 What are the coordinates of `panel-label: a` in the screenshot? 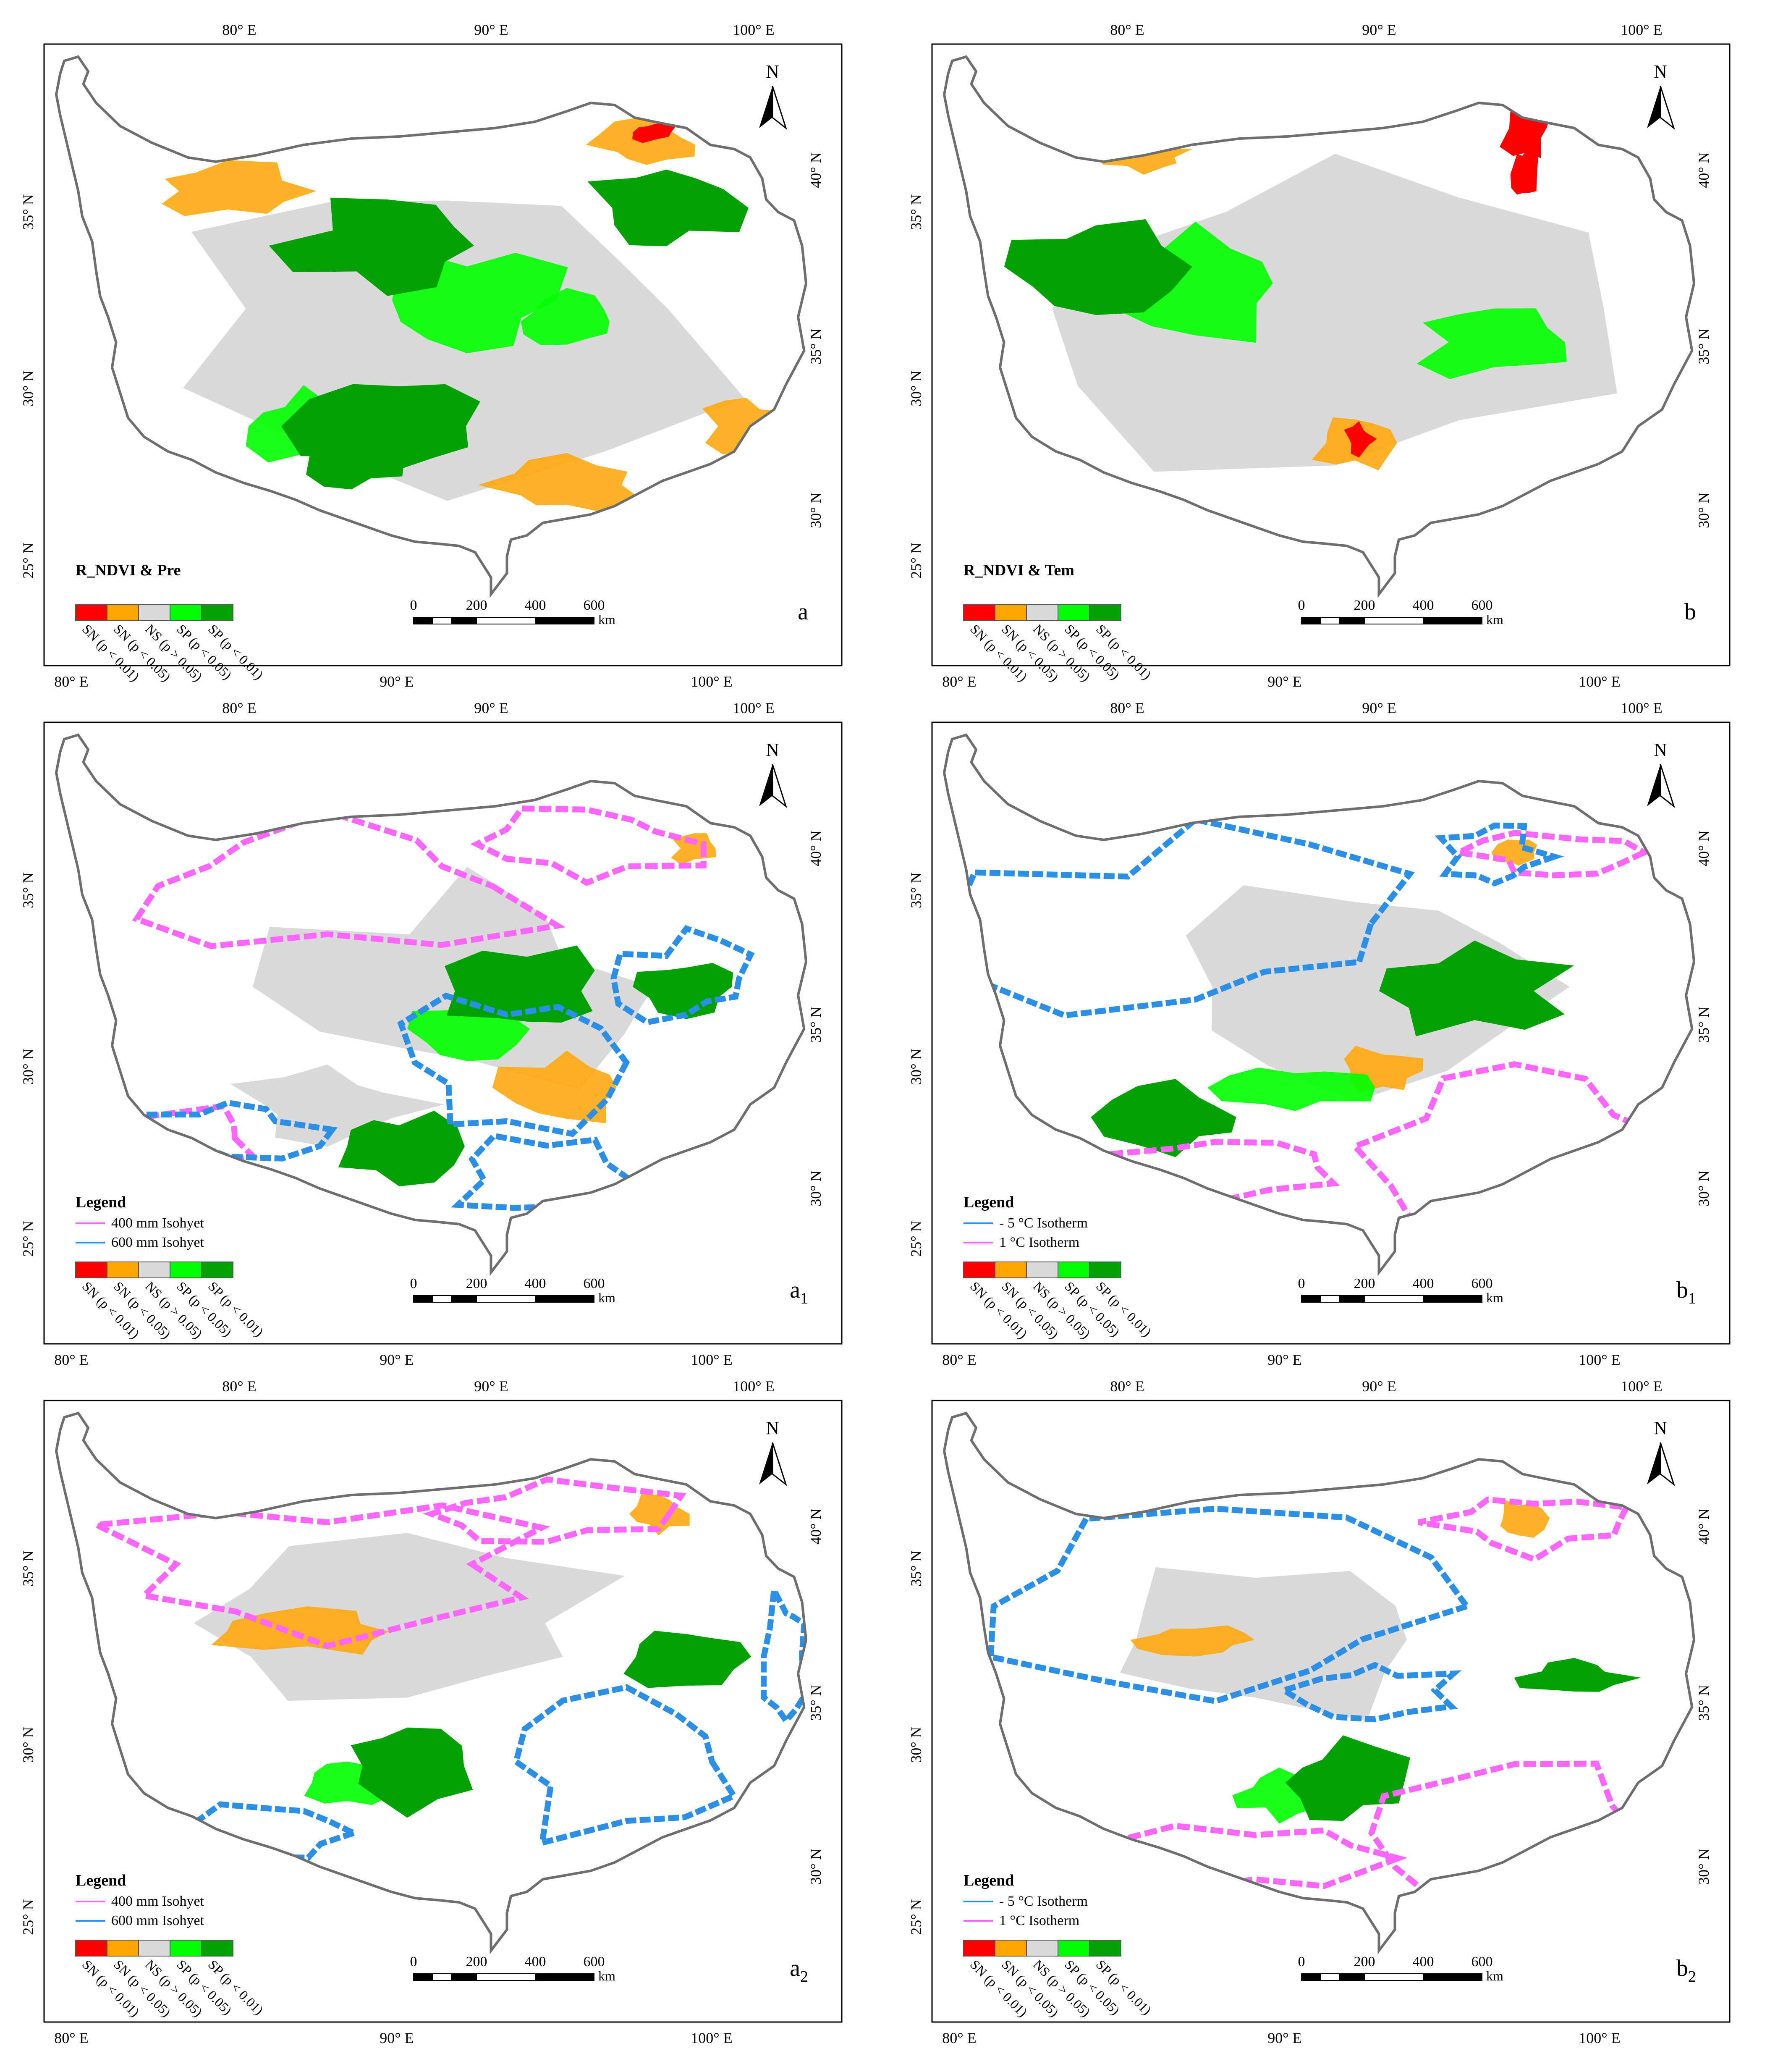 It's located at (803, 612).